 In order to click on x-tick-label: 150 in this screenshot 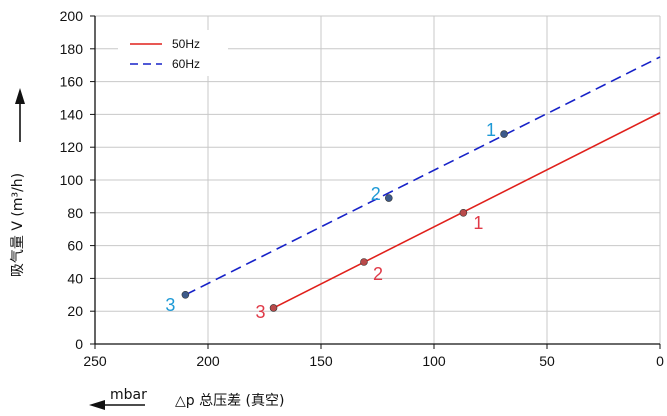, I will do `click(321, 361)`.